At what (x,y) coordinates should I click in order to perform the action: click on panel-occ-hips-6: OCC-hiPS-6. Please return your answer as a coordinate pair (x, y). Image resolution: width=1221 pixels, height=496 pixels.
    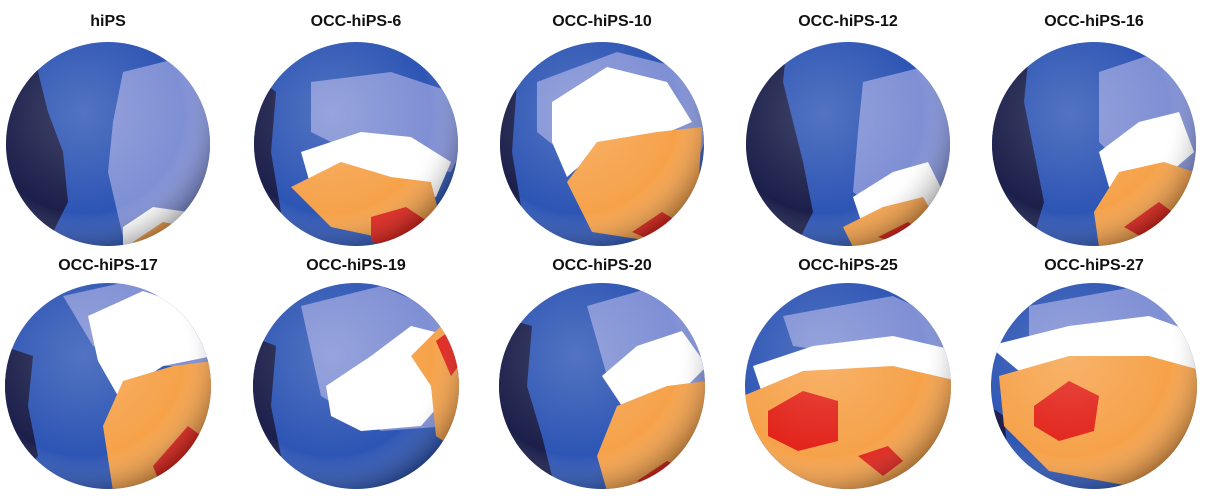
    Looking at the image, I should click on (356, 132).